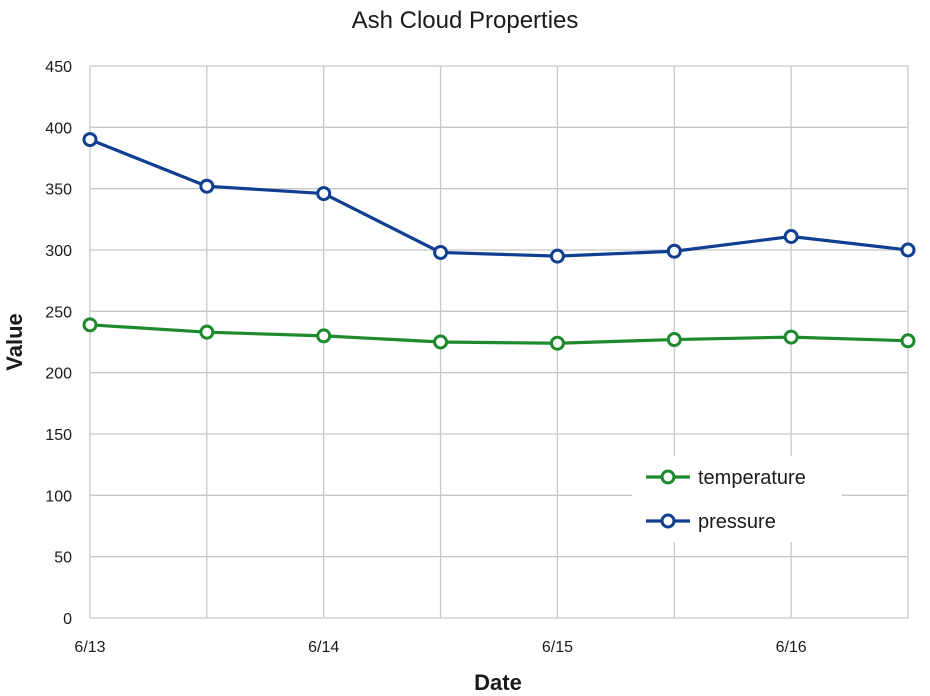 Image resolution: width=930 pixels, height=696 pixels. What do you see at coordinates (668, 477) in the screenshot?
I see `legend-marker-temperature` at bounding box center [668, 477].